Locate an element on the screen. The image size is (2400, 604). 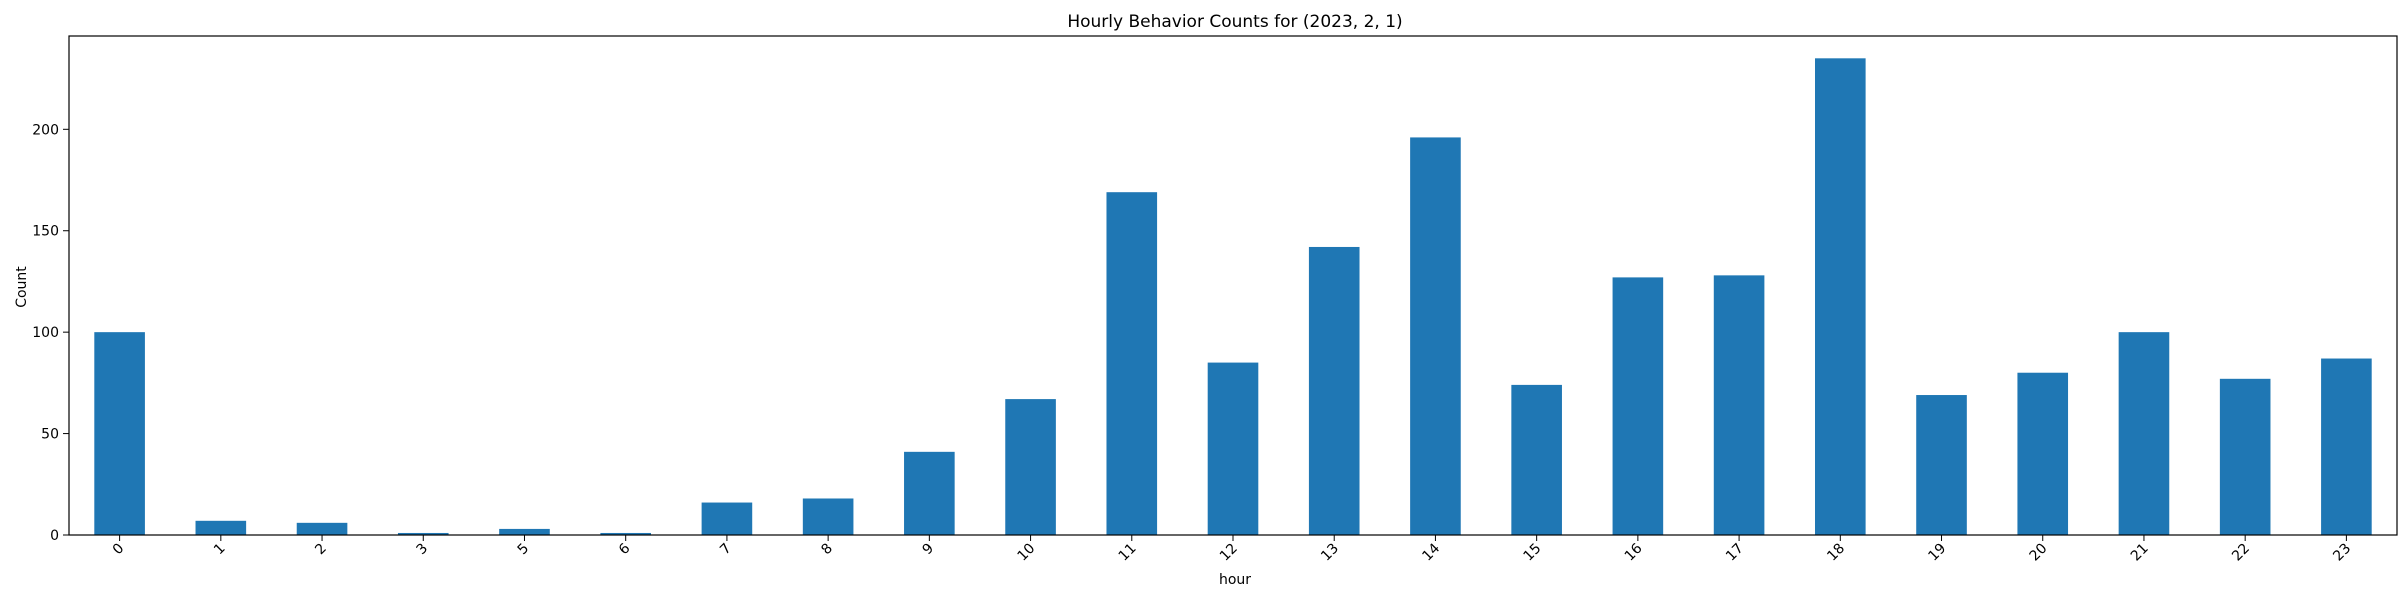
x-tick-label: 12 is located at coordinates (1229, 553).